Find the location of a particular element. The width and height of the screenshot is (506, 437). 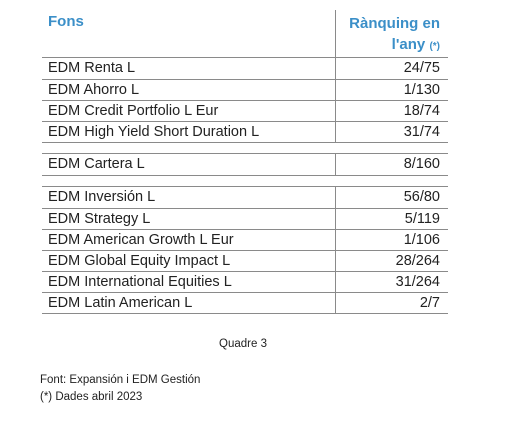

fund-rank: 56/80 is located at coordinates (421, 197).